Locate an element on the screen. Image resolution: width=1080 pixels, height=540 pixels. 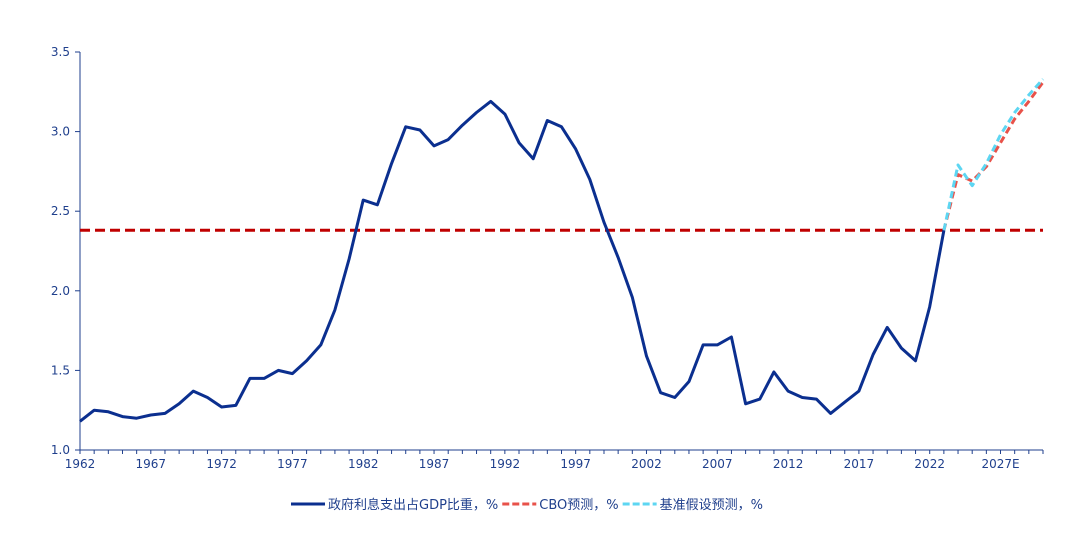
y-tick-label: 2.5 is located at coordinates (60, 211).